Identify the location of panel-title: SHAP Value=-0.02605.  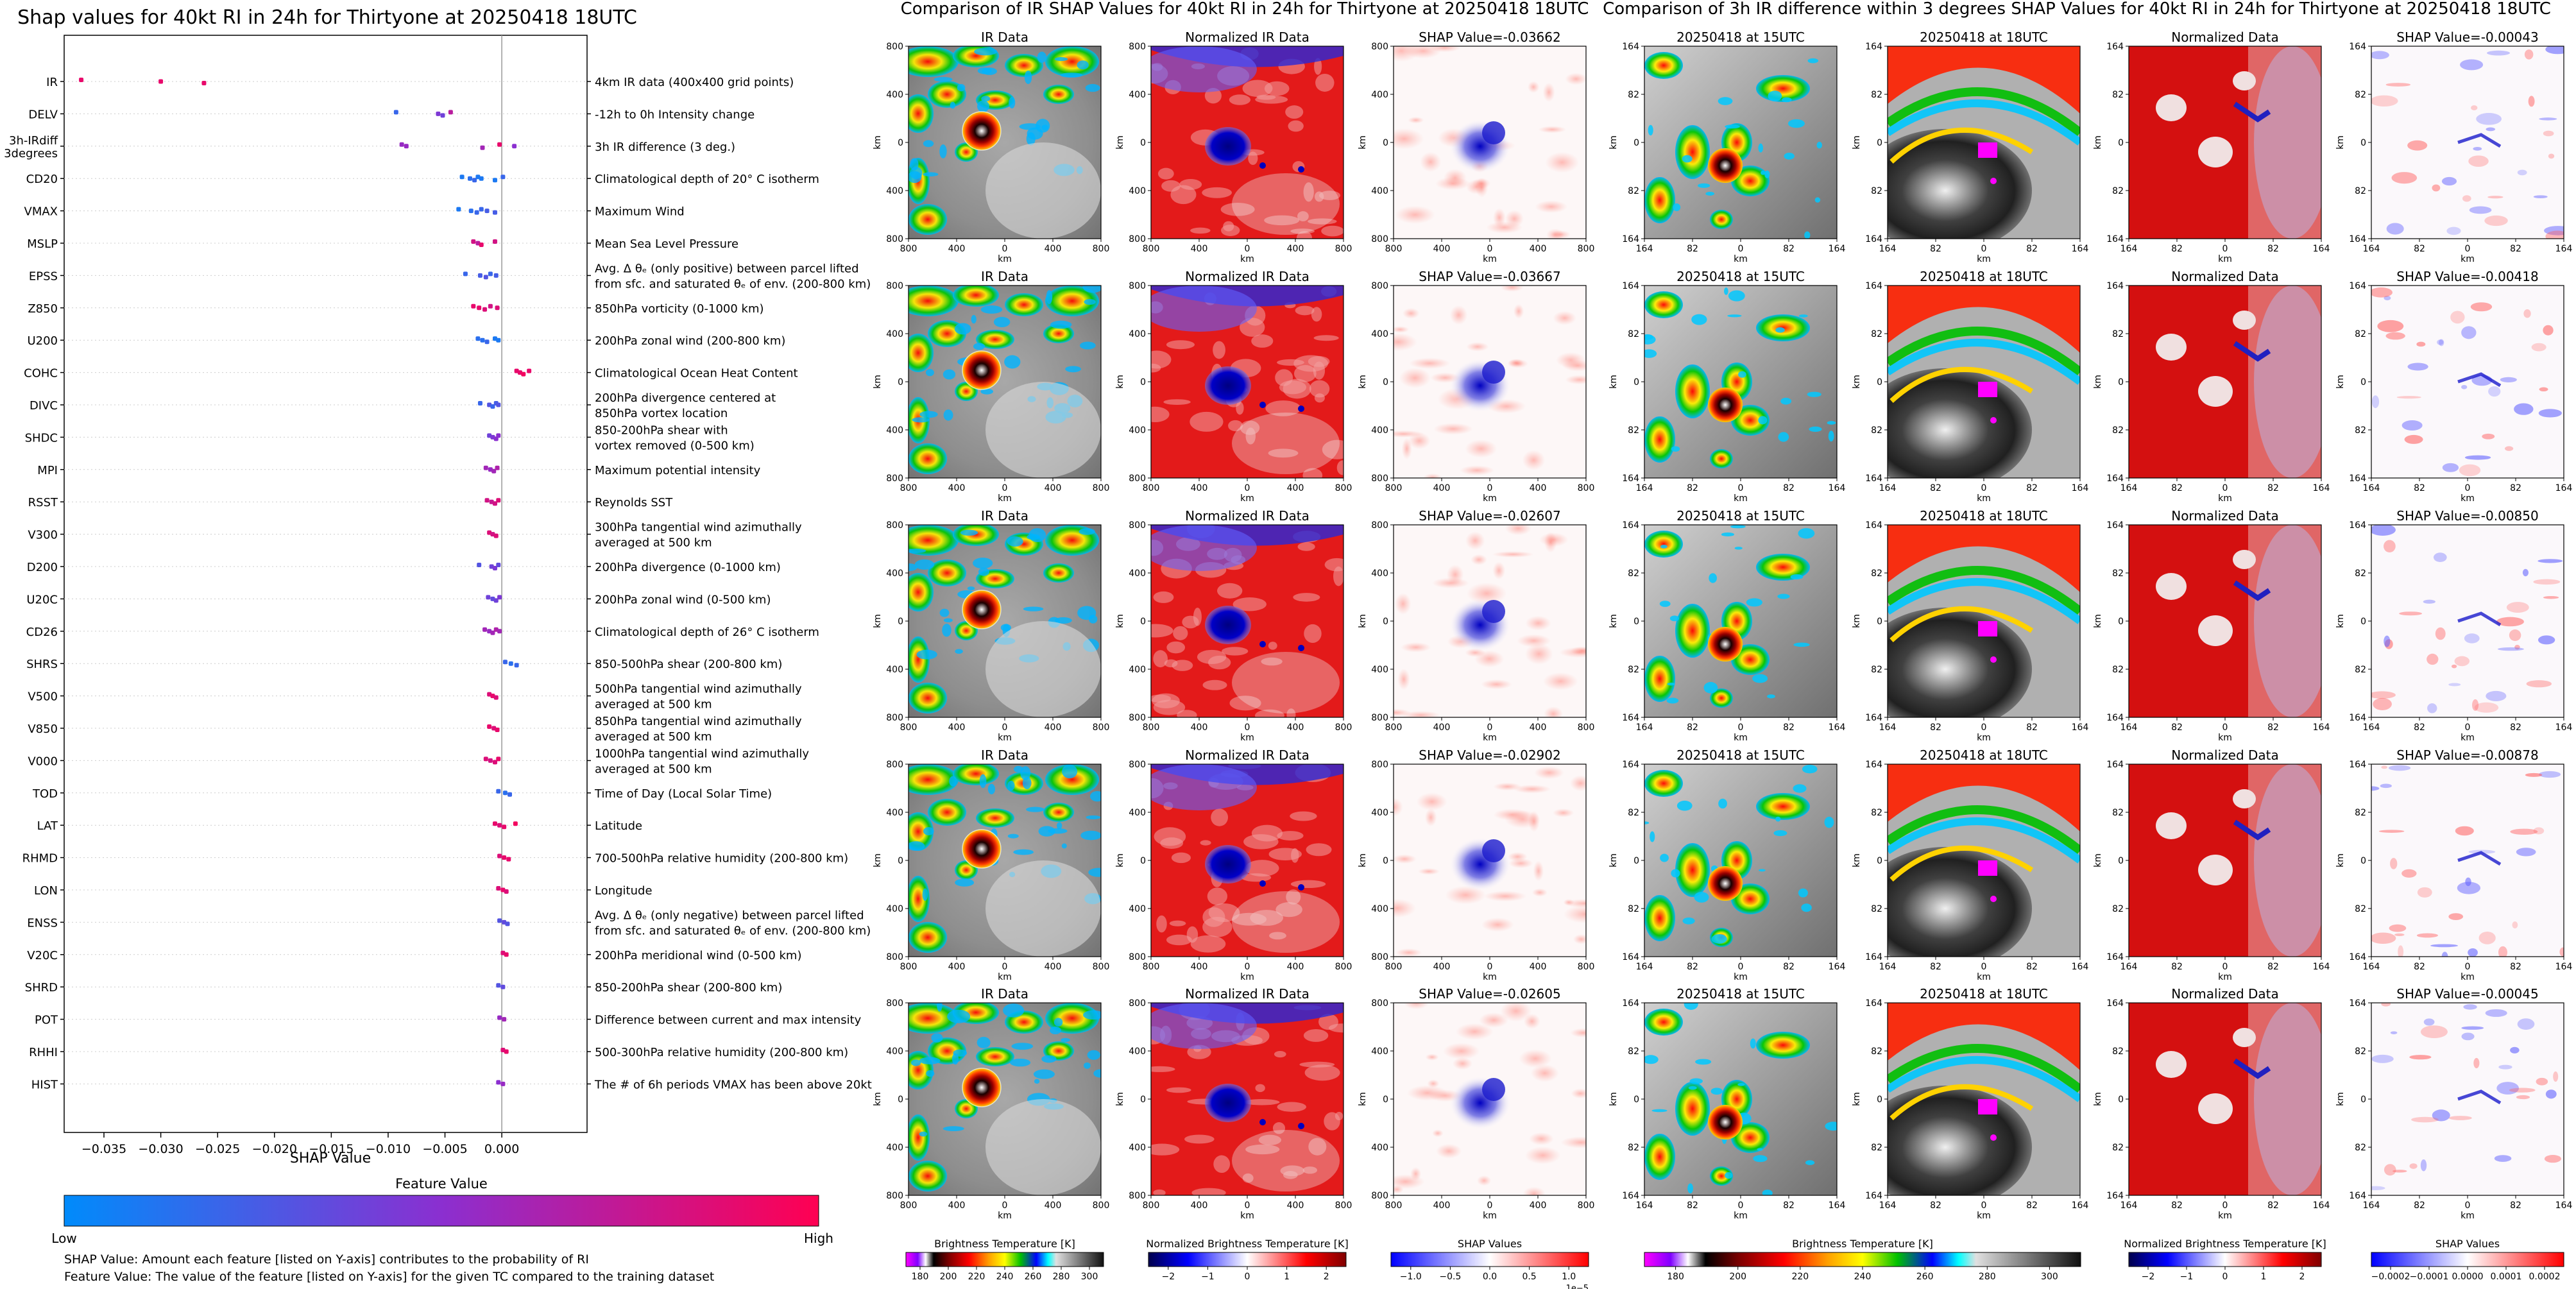
(1489, 994).